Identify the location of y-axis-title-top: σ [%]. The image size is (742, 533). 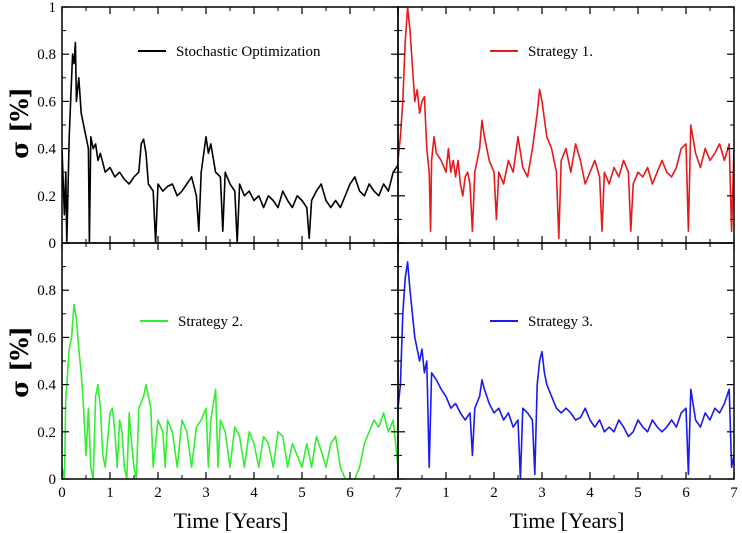
(19, 123).